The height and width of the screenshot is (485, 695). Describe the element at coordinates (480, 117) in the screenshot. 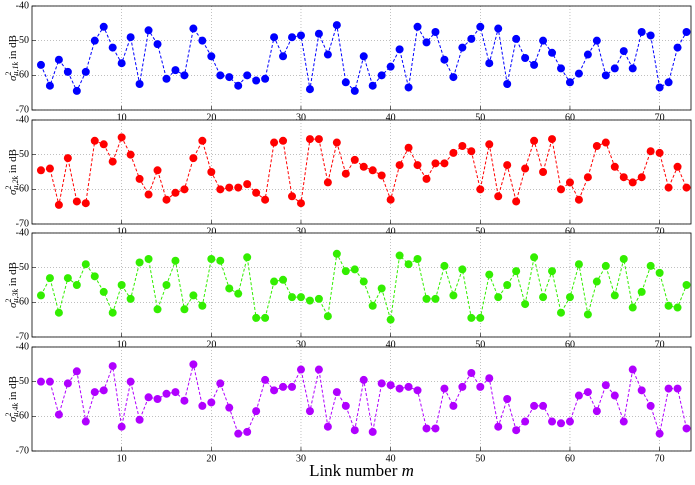

I see `x-tick-label: 50` at that location.